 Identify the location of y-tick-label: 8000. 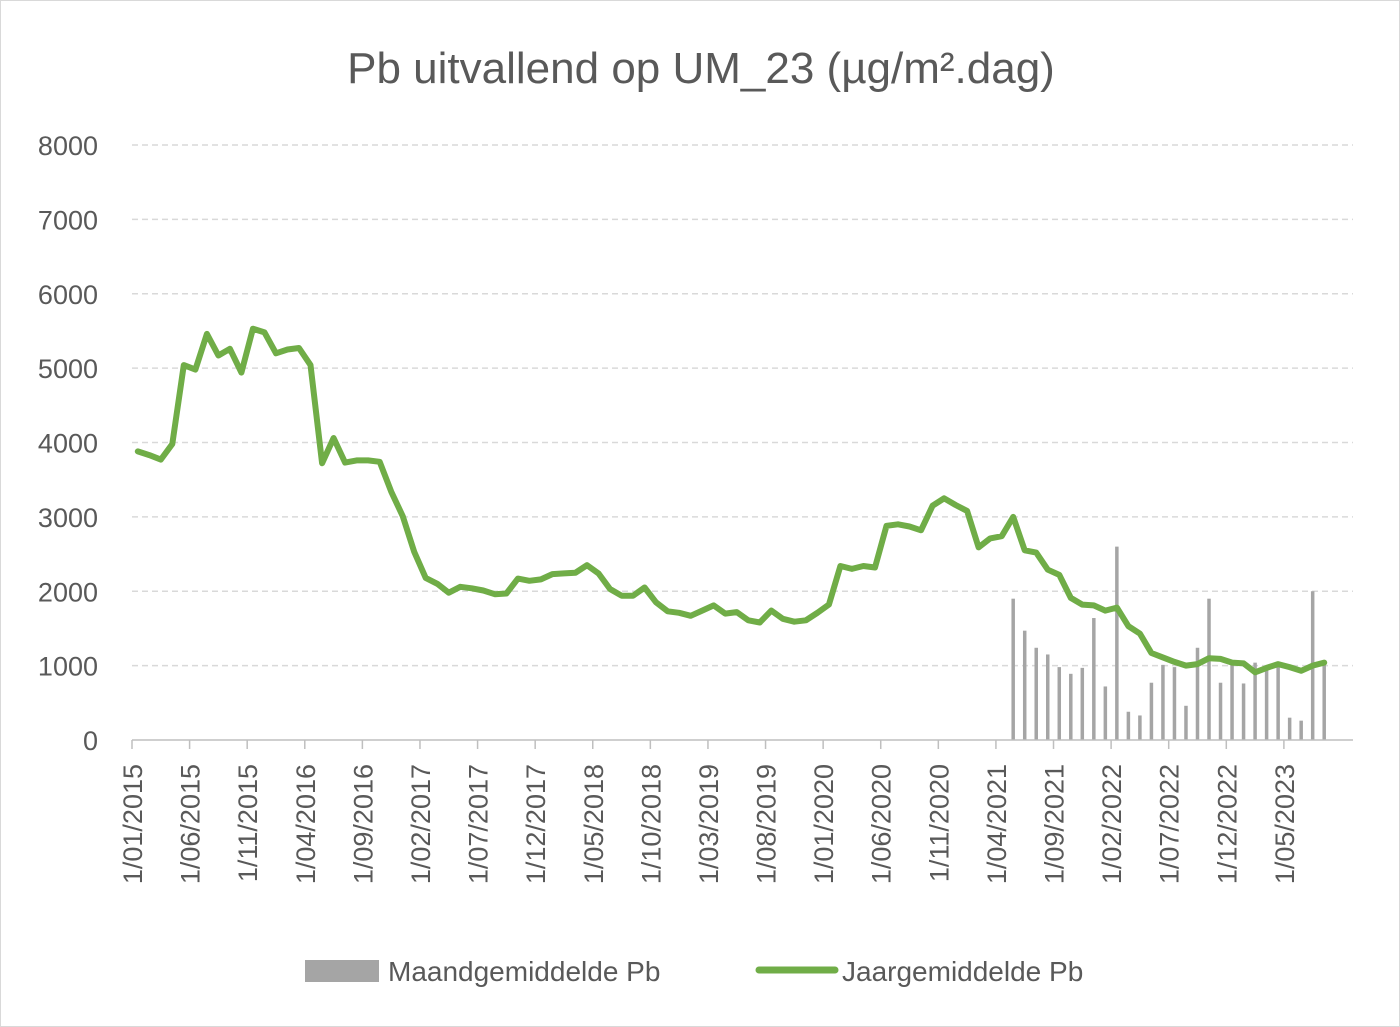
(68, 146).